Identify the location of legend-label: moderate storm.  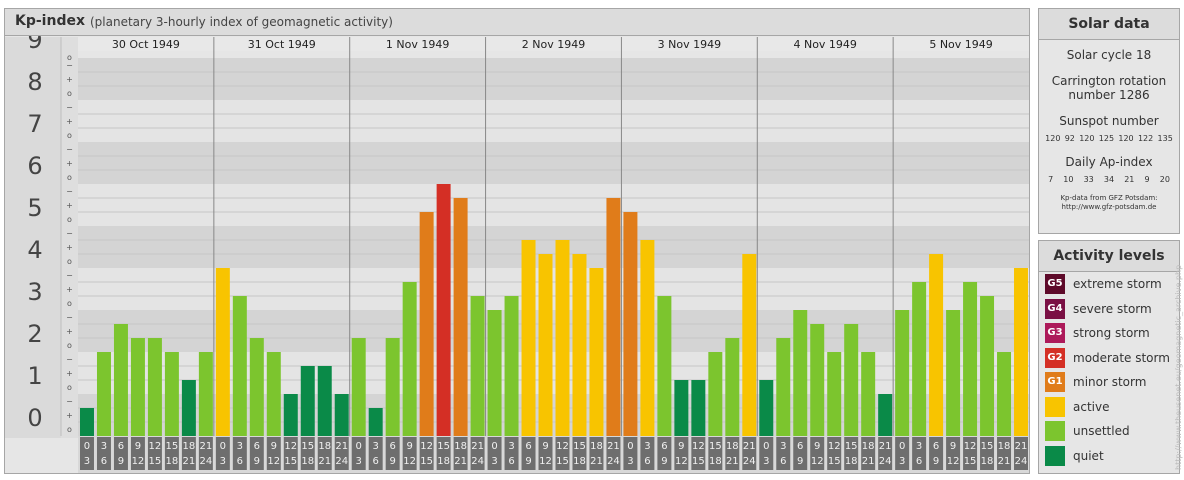
(1121, 357).